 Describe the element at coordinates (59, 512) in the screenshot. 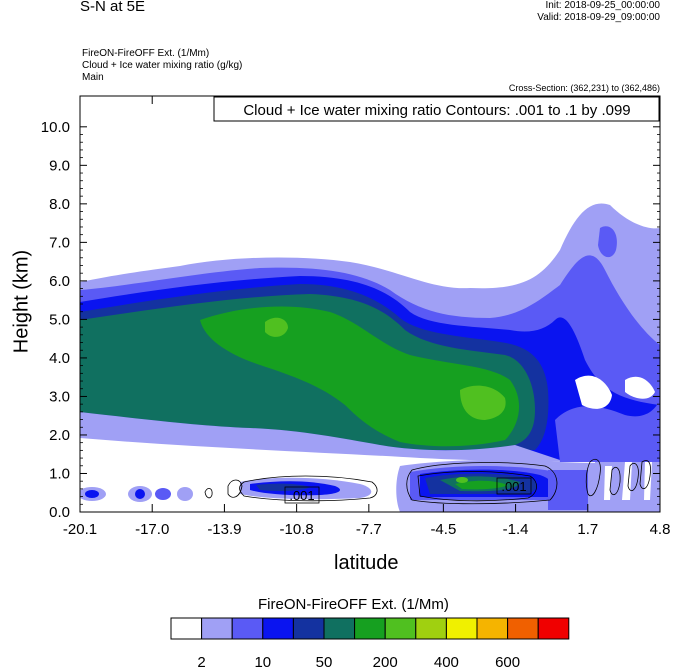

I see `y-tick-label: 0.0` at that location.